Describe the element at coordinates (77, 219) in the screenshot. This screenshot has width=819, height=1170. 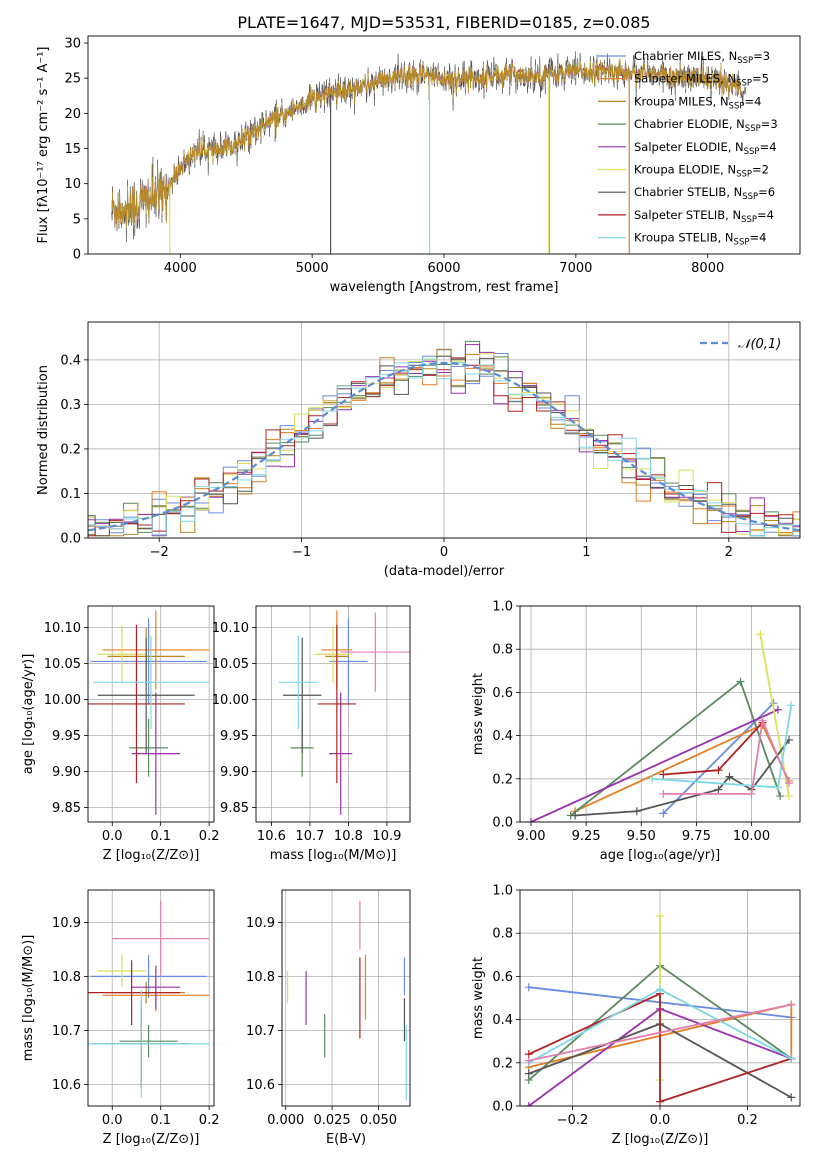
I see `y-tick-label: 5` at that location.